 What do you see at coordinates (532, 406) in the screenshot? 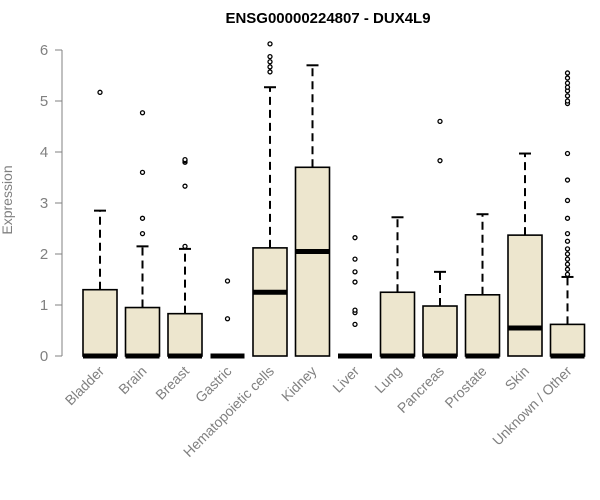
I see `x-tick-label: Unknown / Other` at bounding box center [532, 406].